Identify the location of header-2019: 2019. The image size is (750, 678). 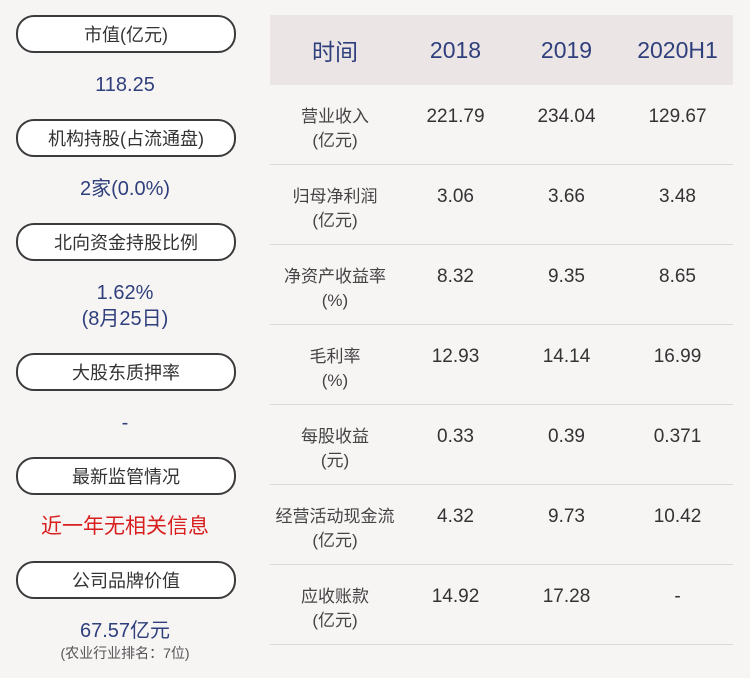
(566, 49).